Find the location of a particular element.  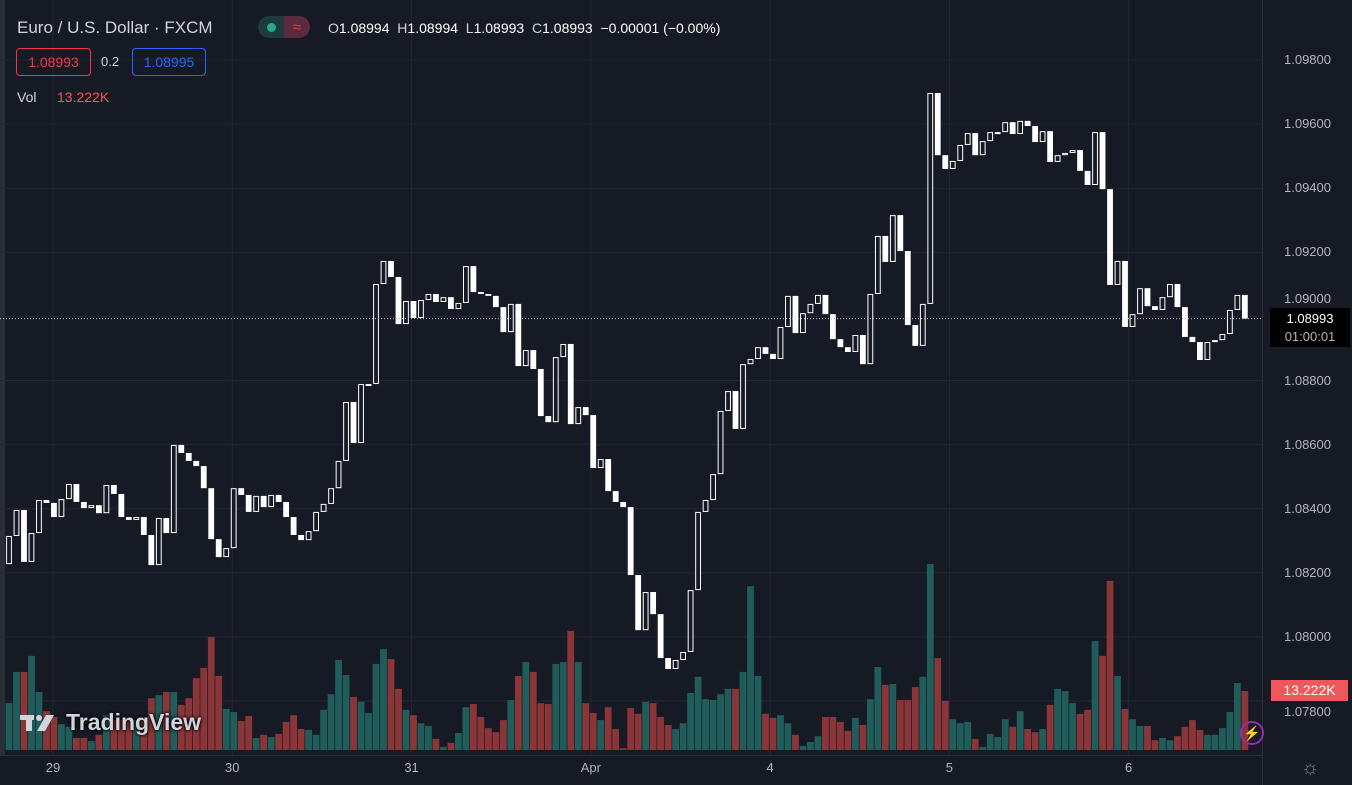

last-price: 1.08993 is located at coordinates (1310, 318).